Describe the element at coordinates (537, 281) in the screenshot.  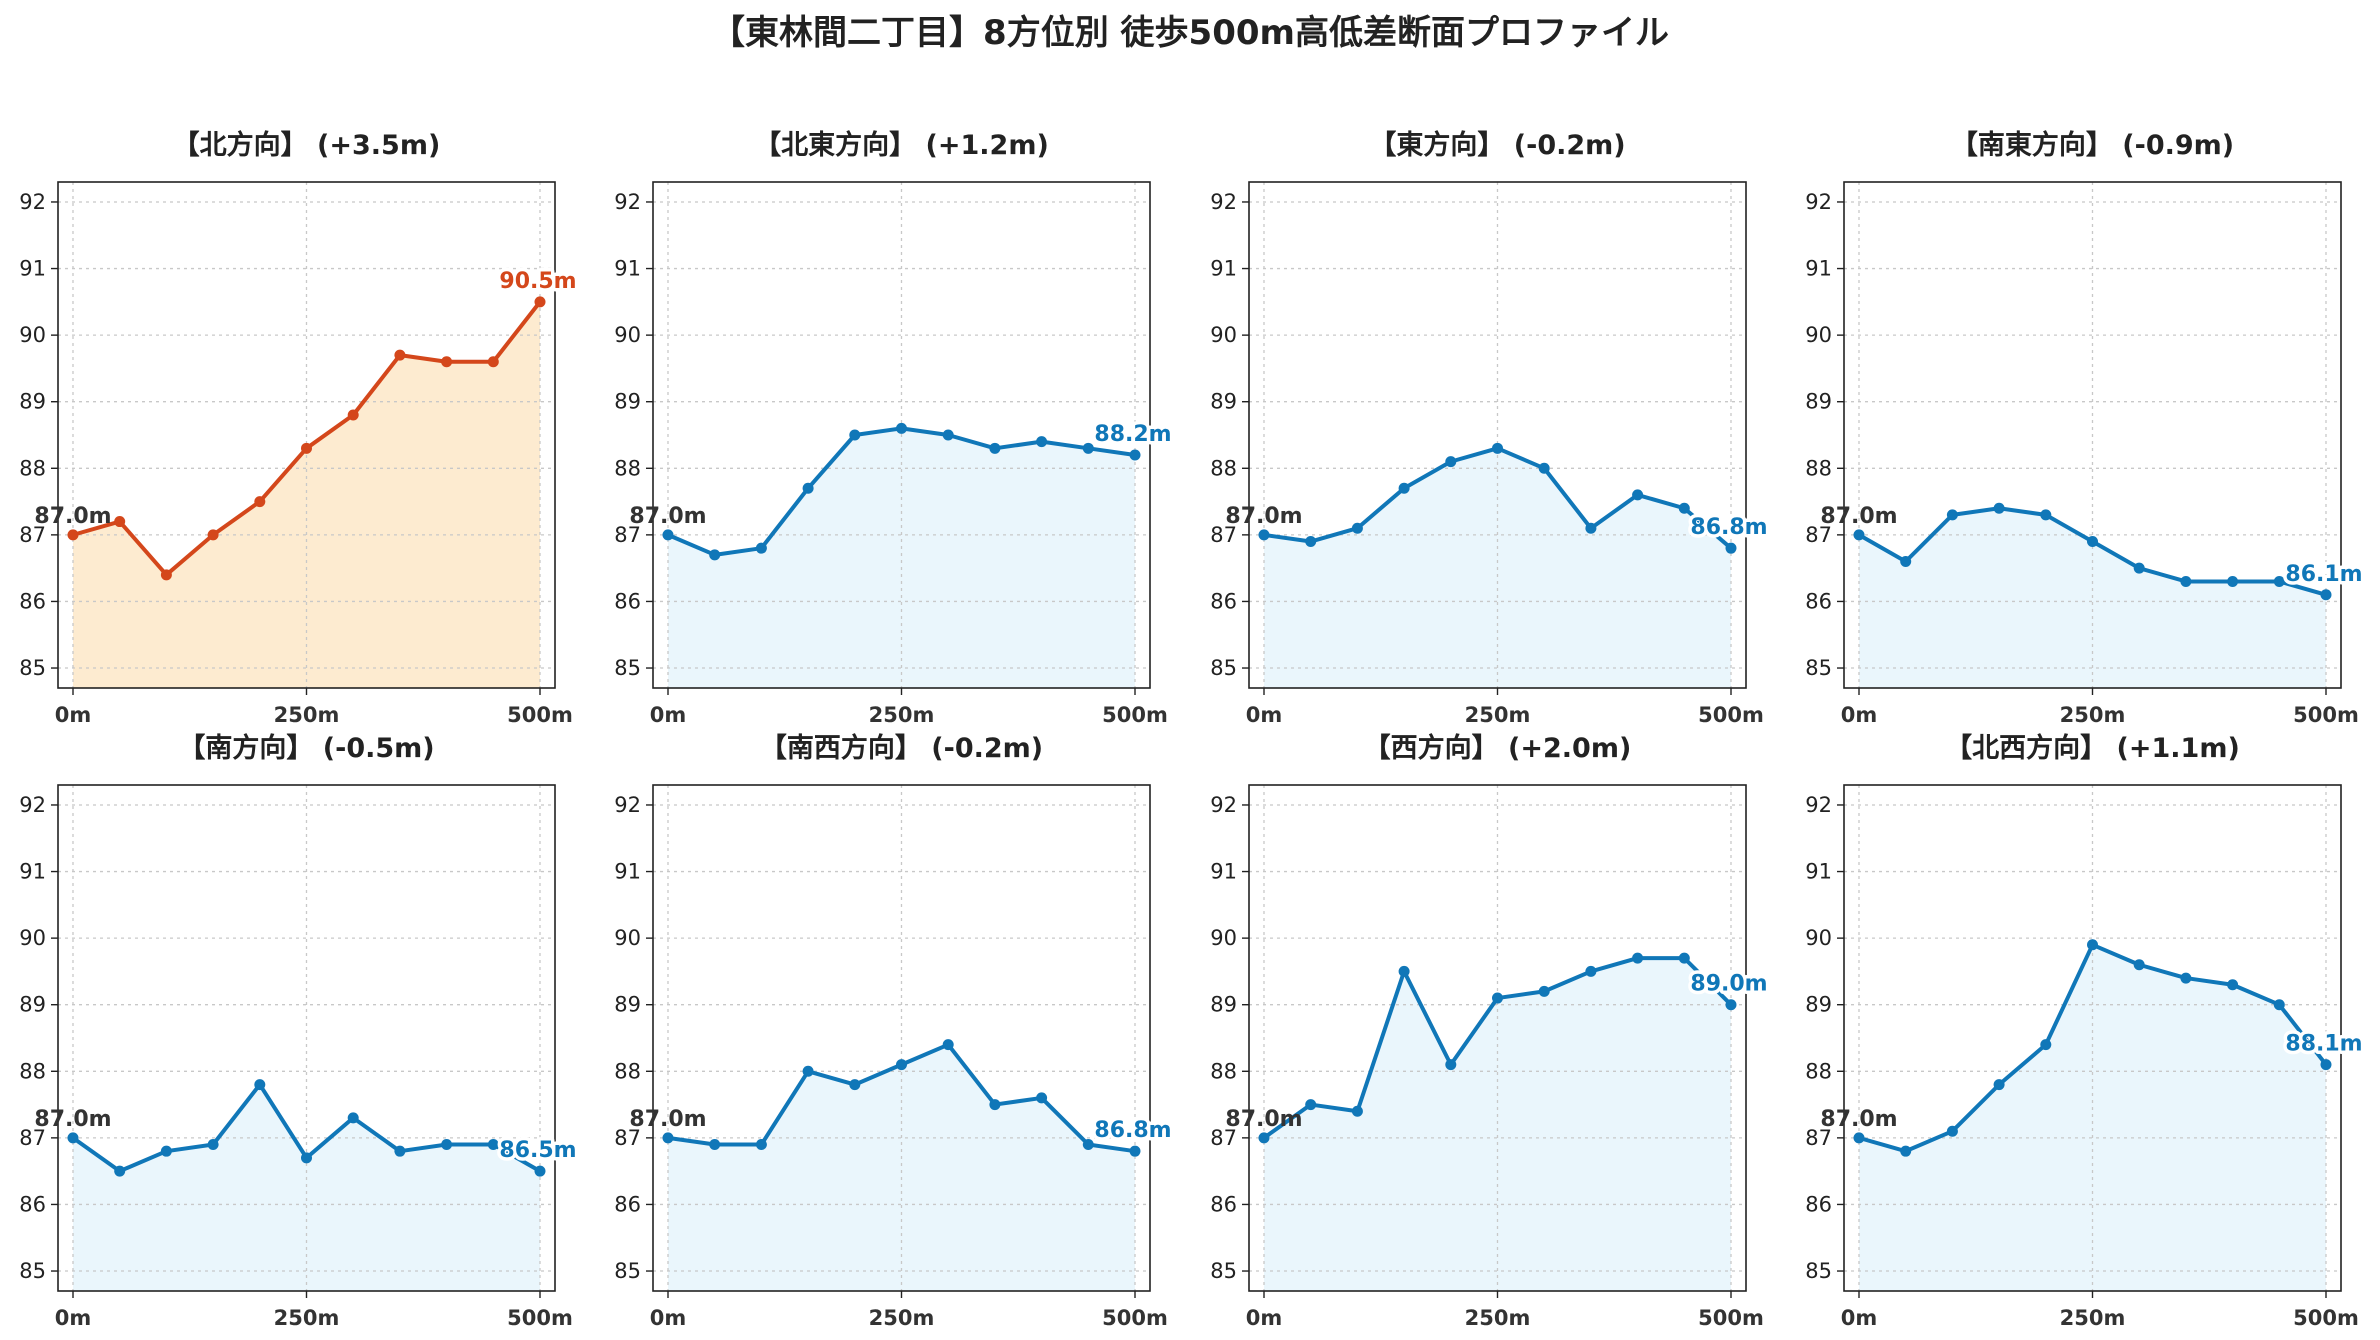
I see `end-label-halo: 90.5m` at that location.